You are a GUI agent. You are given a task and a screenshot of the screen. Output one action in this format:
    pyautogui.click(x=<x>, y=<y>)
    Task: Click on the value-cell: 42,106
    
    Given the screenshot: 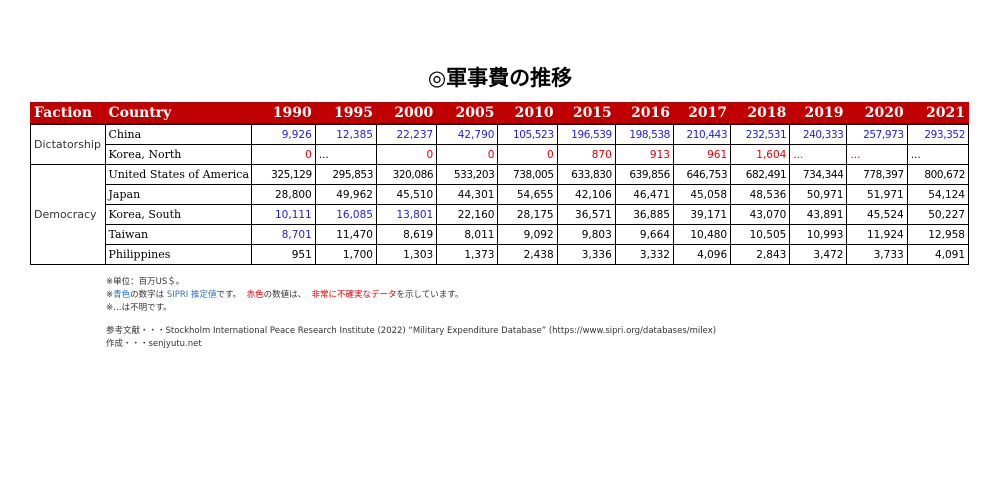 What is the action you would take?
    pyautogui.click(x=586, y=194)
    